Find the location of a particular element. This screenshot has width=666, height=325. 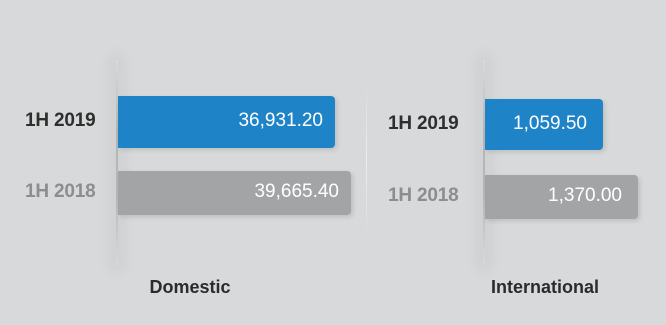

value-label: 1,370.00 is located at coordinates (585, 195).